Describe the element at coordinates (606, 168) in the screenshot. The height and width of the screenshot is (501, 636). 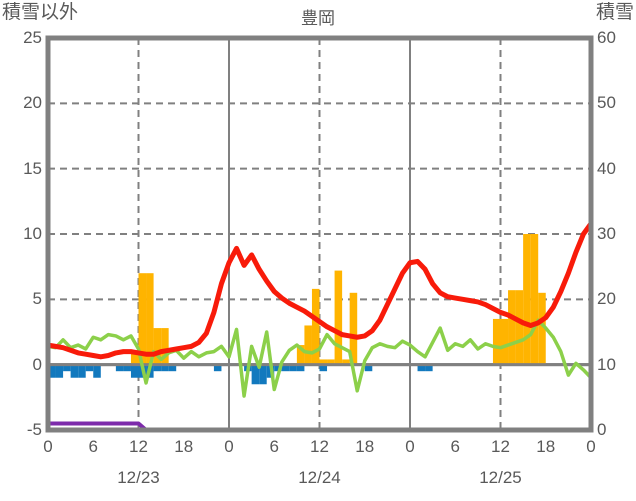
I see `right-tick-label: 40` at that location.